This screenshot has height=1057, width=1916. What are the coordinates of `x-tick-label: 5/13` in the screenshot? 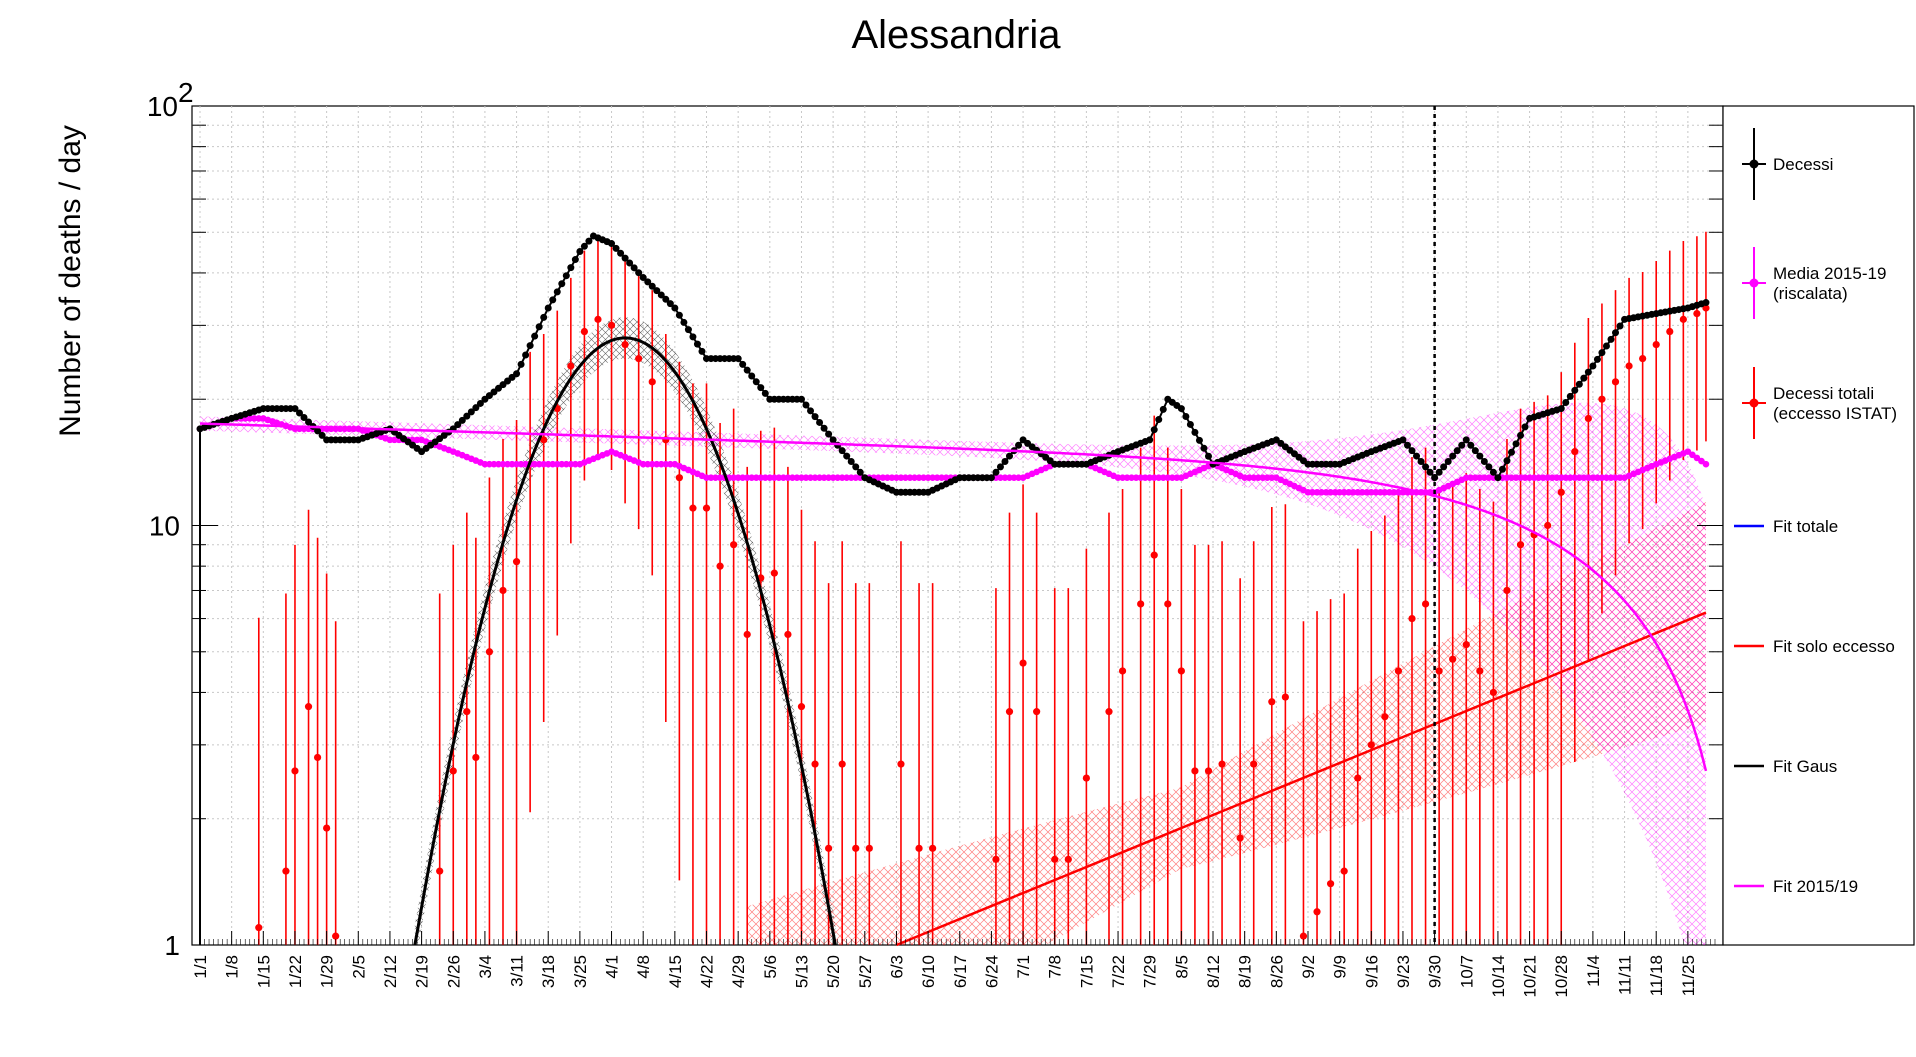 It's located at (801, 971).